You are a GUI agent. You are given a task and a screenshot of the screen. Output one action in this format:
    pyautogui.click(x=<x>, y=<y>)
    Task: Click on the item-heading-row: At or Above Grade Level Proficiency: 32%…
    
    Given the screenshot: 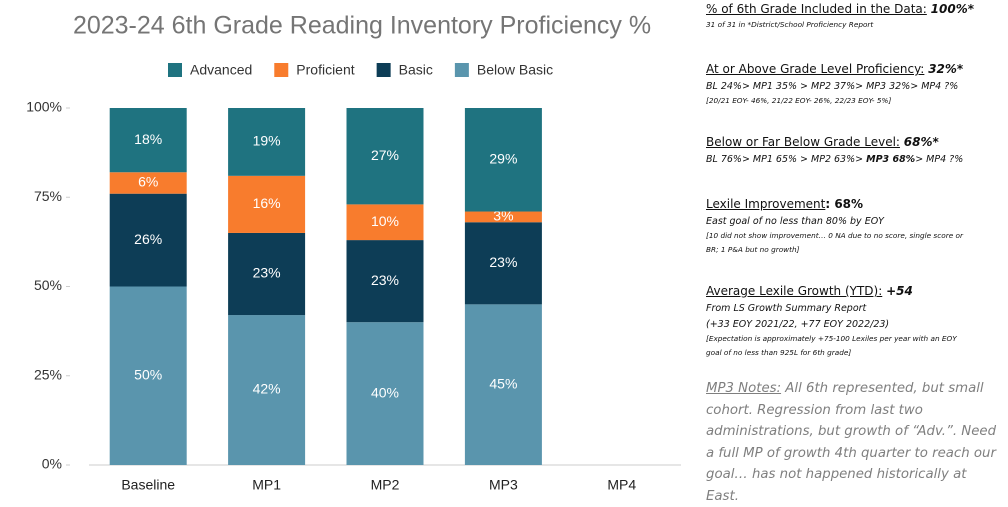 What is the action you would take?
    pyautogui.click(x=854, y=69)
    